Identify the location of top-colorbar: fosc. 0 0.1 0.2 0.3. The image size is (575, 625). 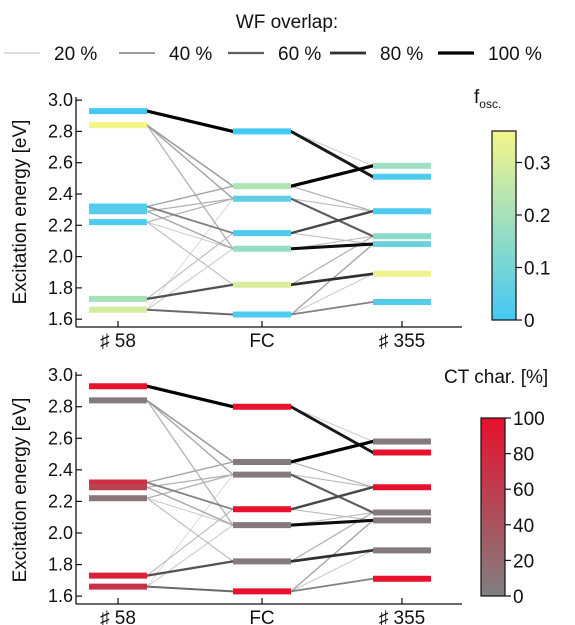
(512, 209).